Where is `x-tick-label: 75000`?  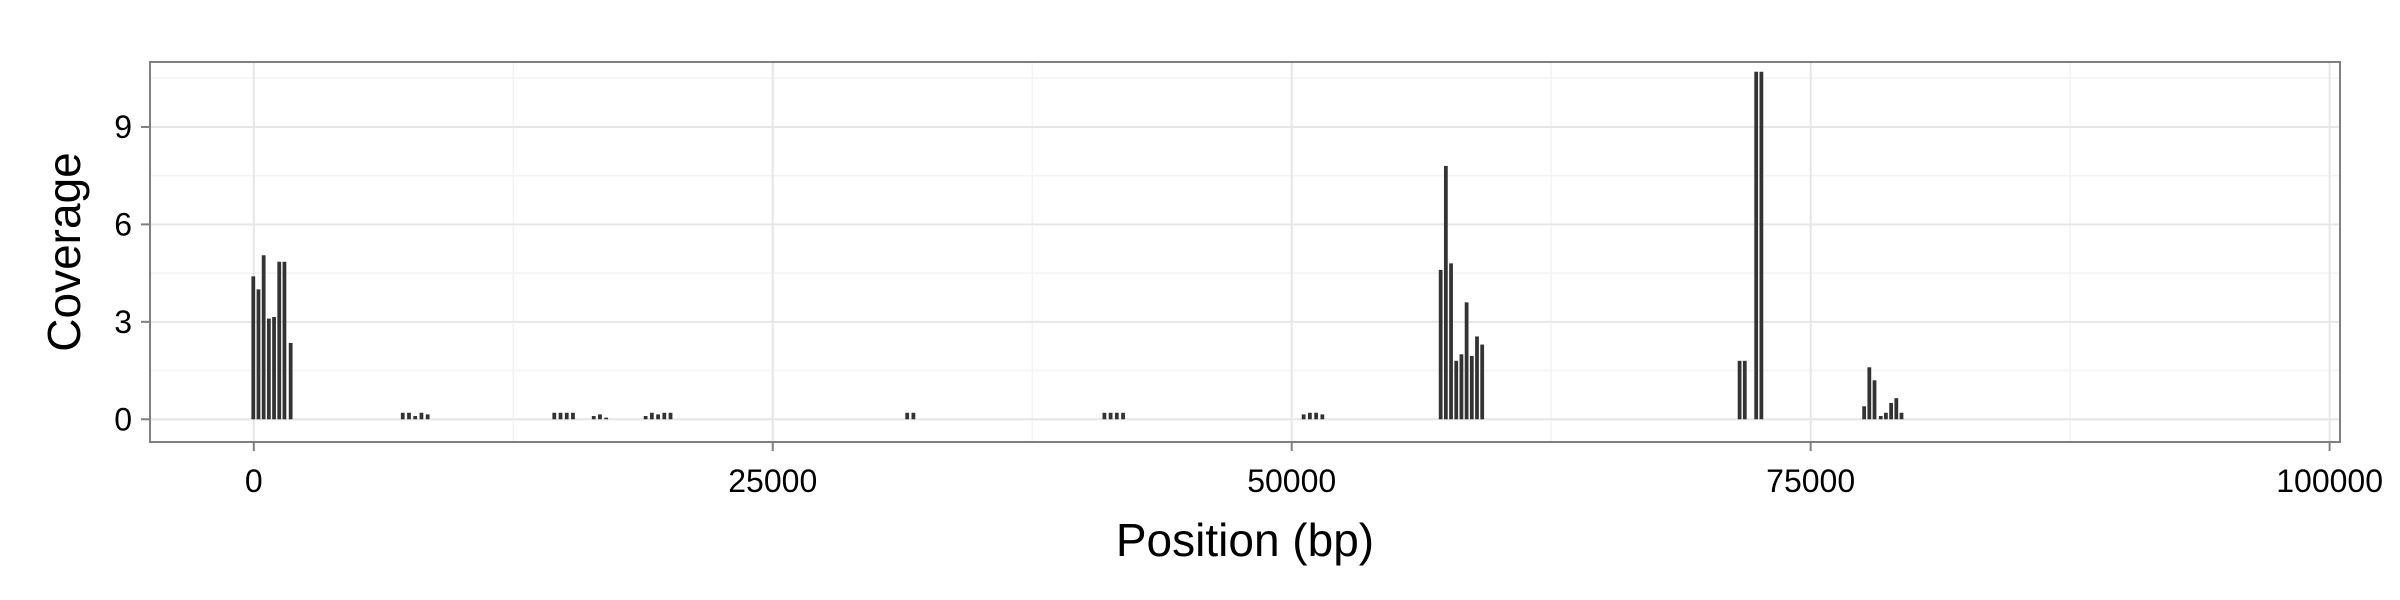
x-tick-label: 75000 is located at coordinates (1810, 481).